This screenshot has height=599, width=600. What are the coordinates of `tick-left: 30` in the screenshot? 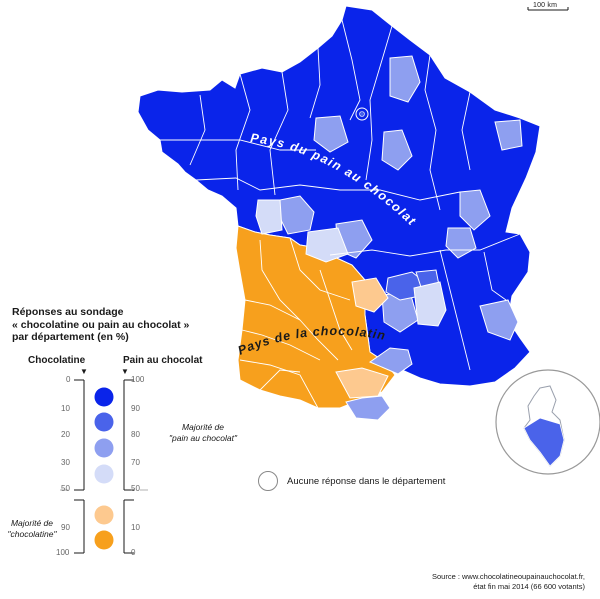 It's located at (65, 462).